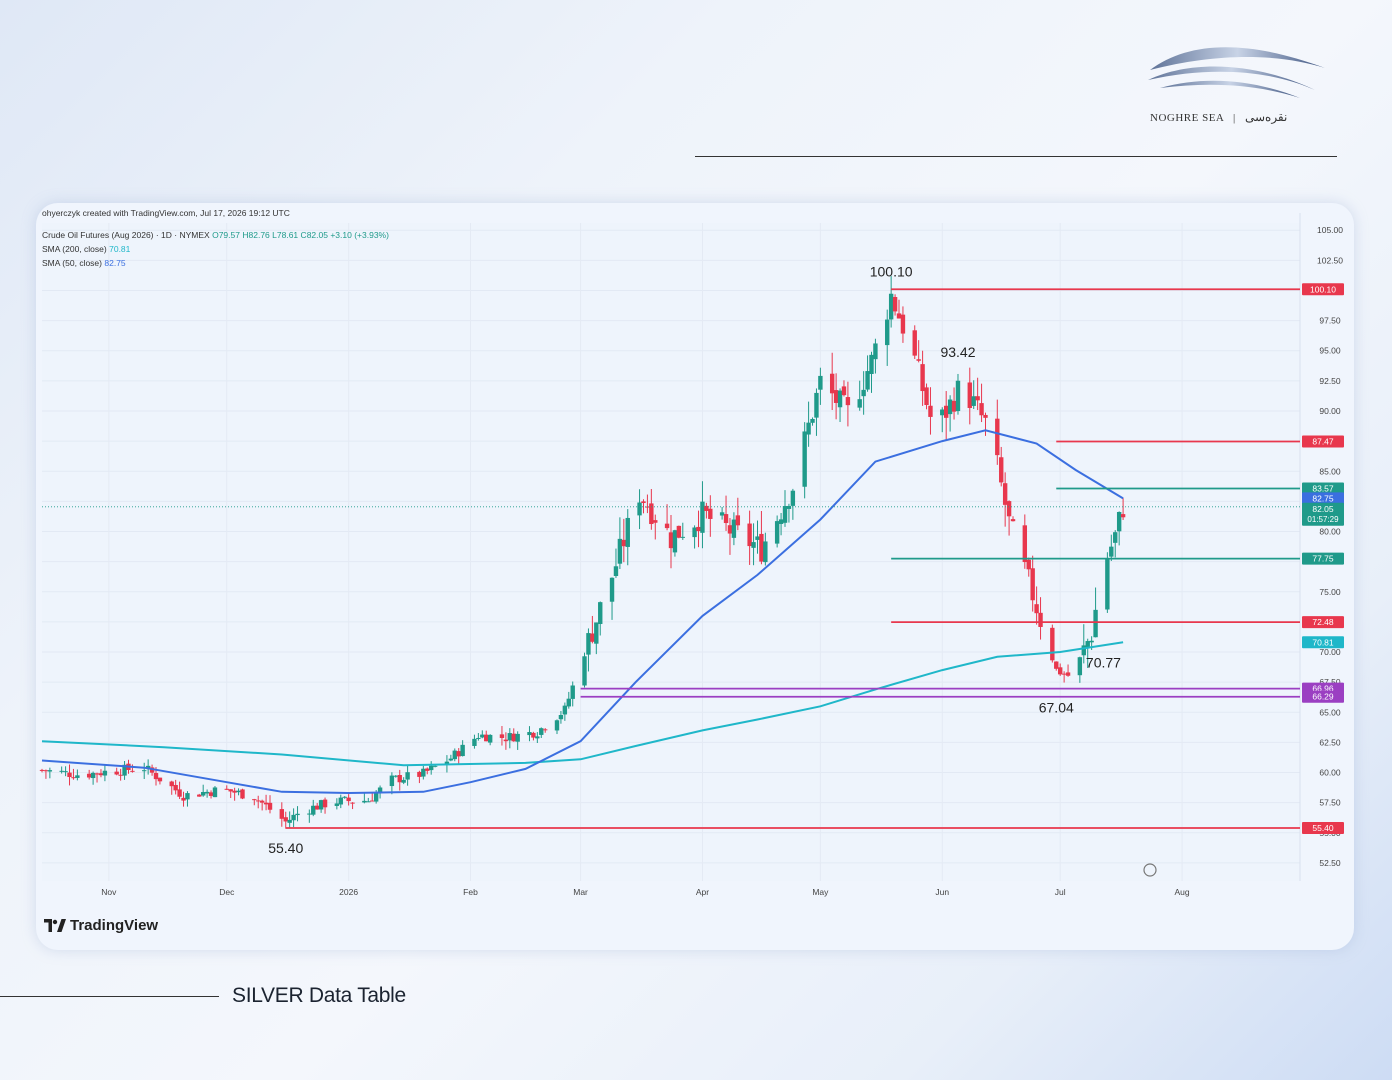 The height and width of the screenshot is (1080, 1392). Describe the element at coordinates (1323, 289) in the screenshot. I see `level-tag-text: 100.10` at that location.